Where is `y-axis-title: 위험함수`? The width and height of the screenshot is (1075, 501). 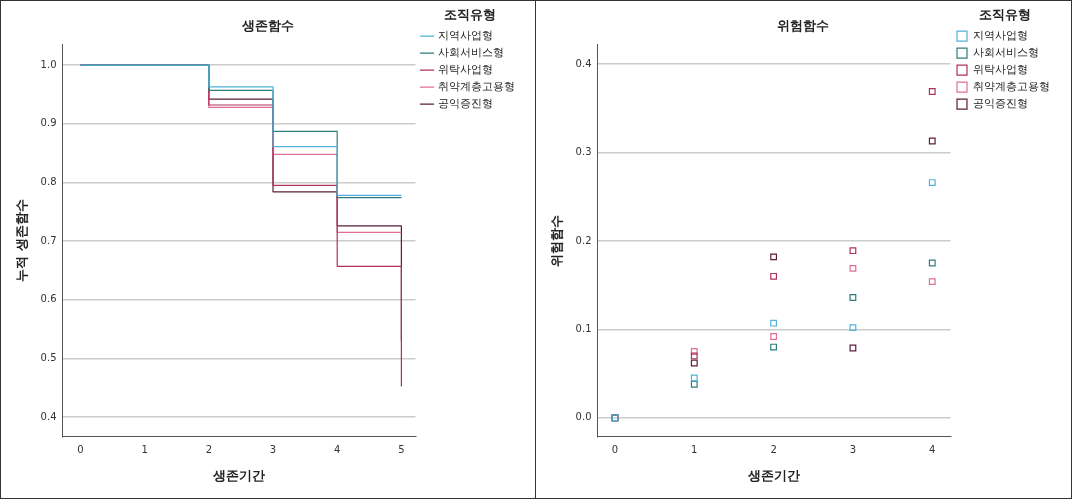 y-axis-title: 위험함수 is located at coordinates (557, 240).